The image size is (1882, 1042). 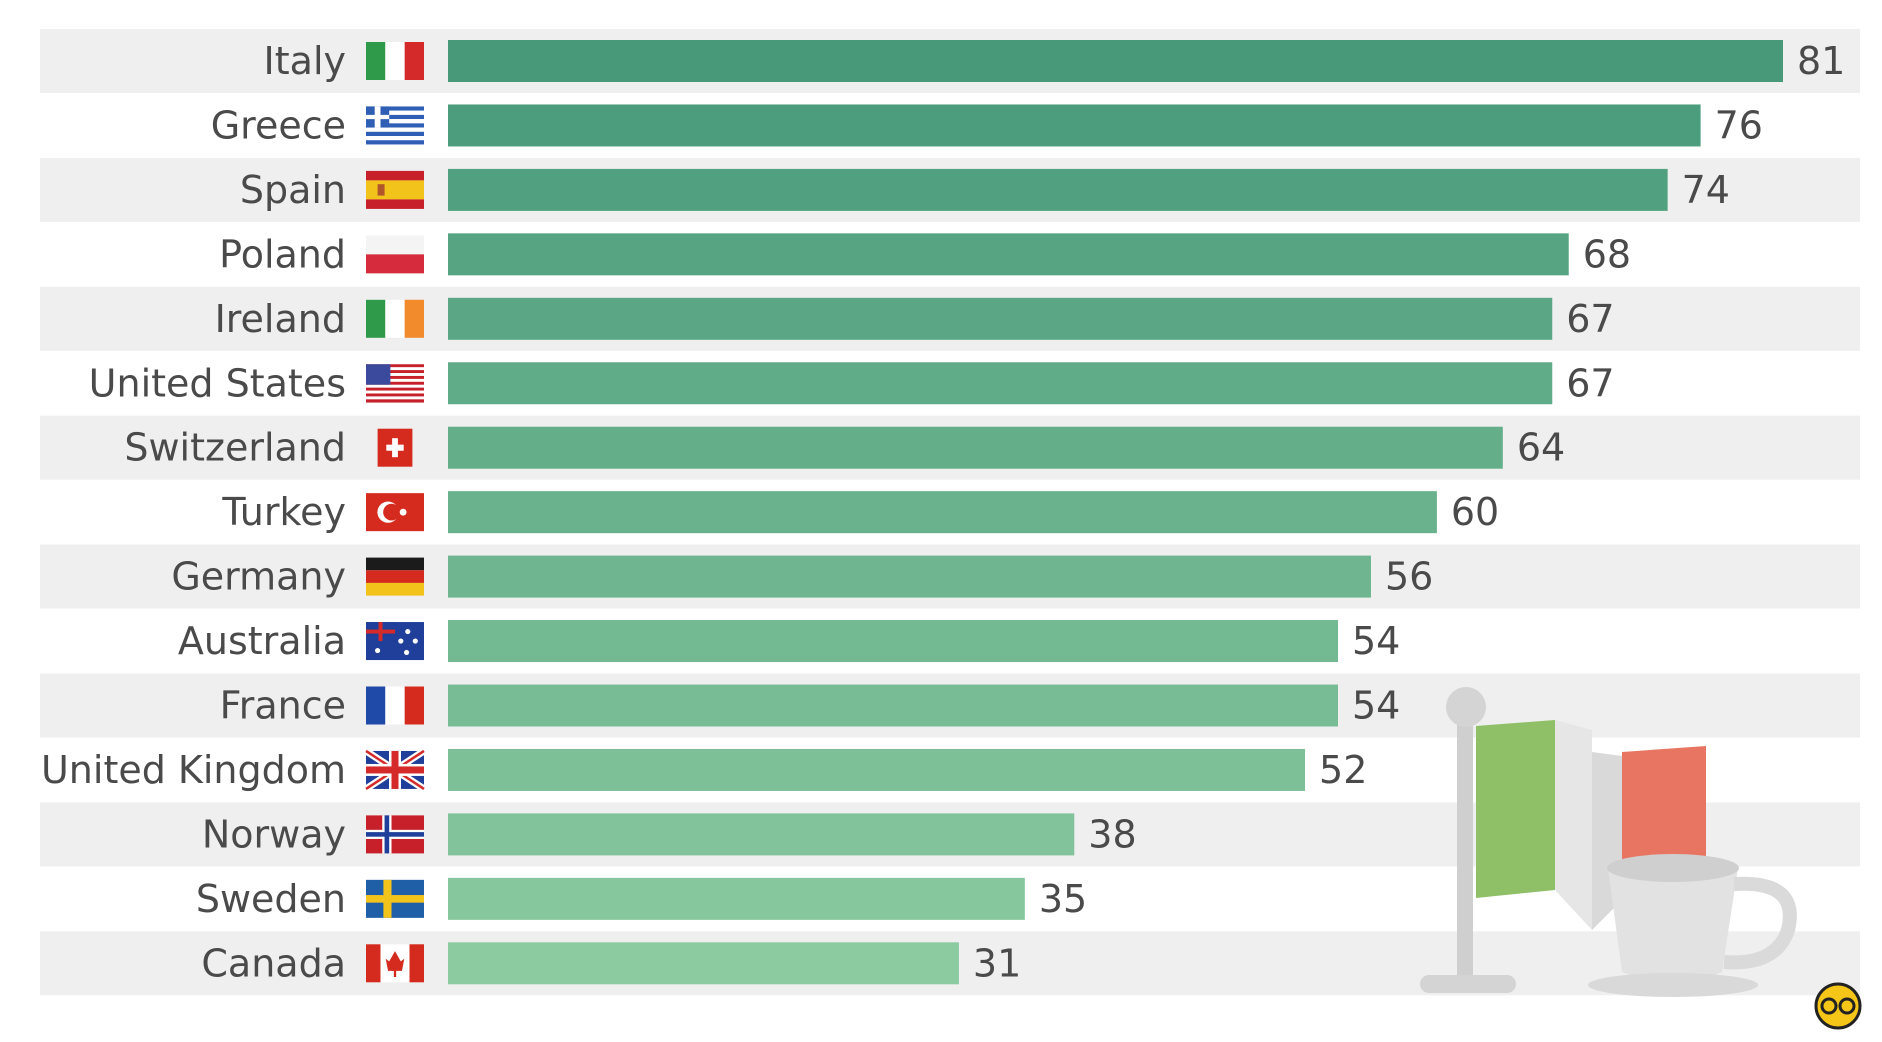 I want to click on category-label: United Kingdom, so click(x=193, y=770).